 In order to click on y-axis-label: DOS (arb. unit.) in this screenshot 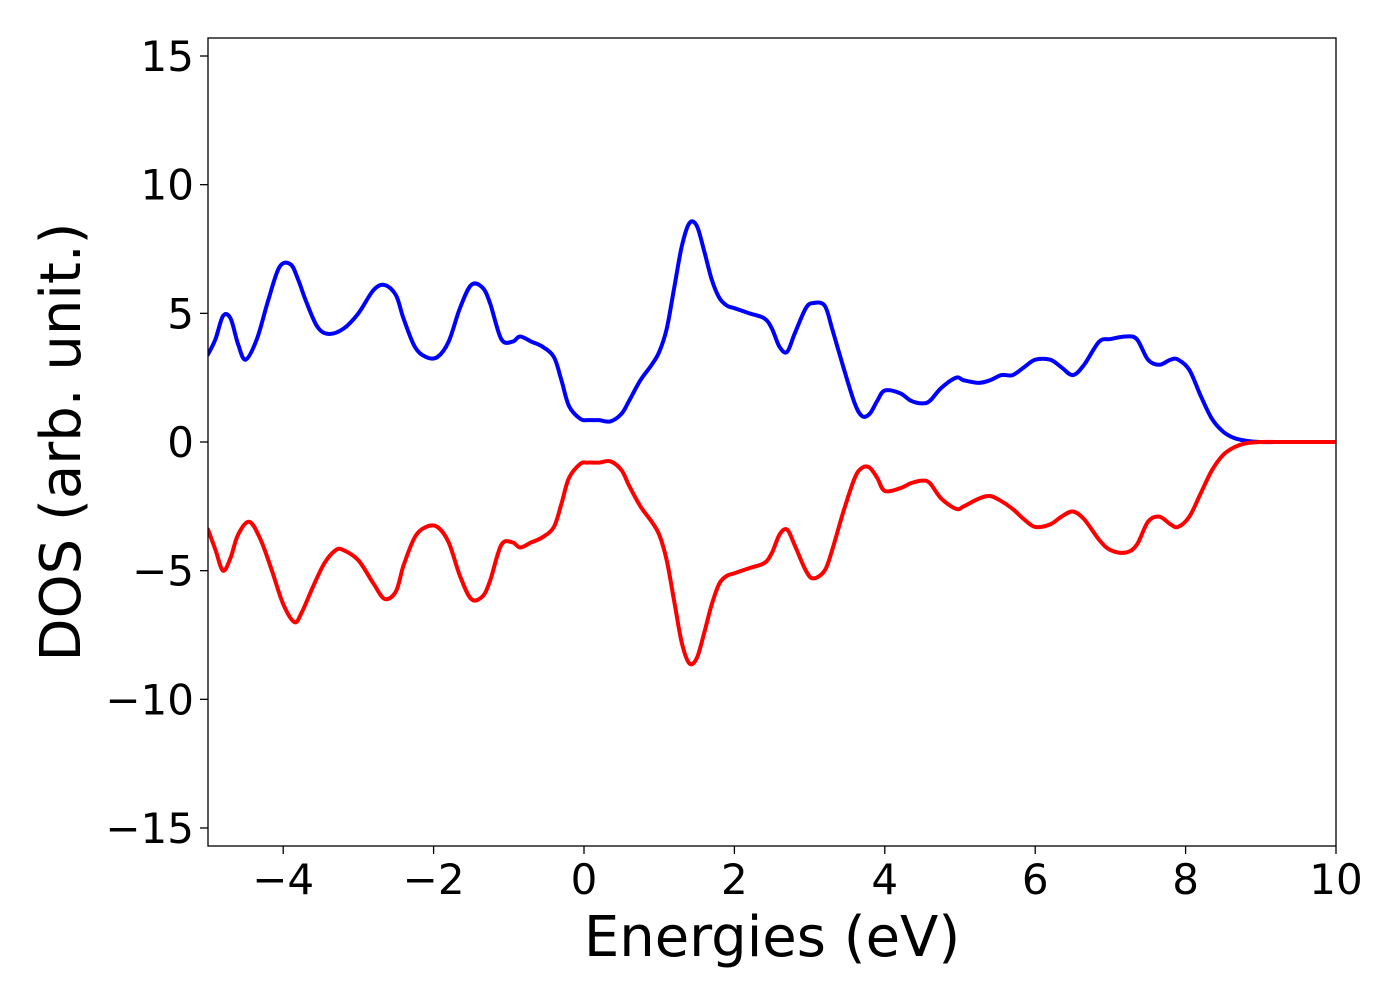, I will do `click(61, 441)`.